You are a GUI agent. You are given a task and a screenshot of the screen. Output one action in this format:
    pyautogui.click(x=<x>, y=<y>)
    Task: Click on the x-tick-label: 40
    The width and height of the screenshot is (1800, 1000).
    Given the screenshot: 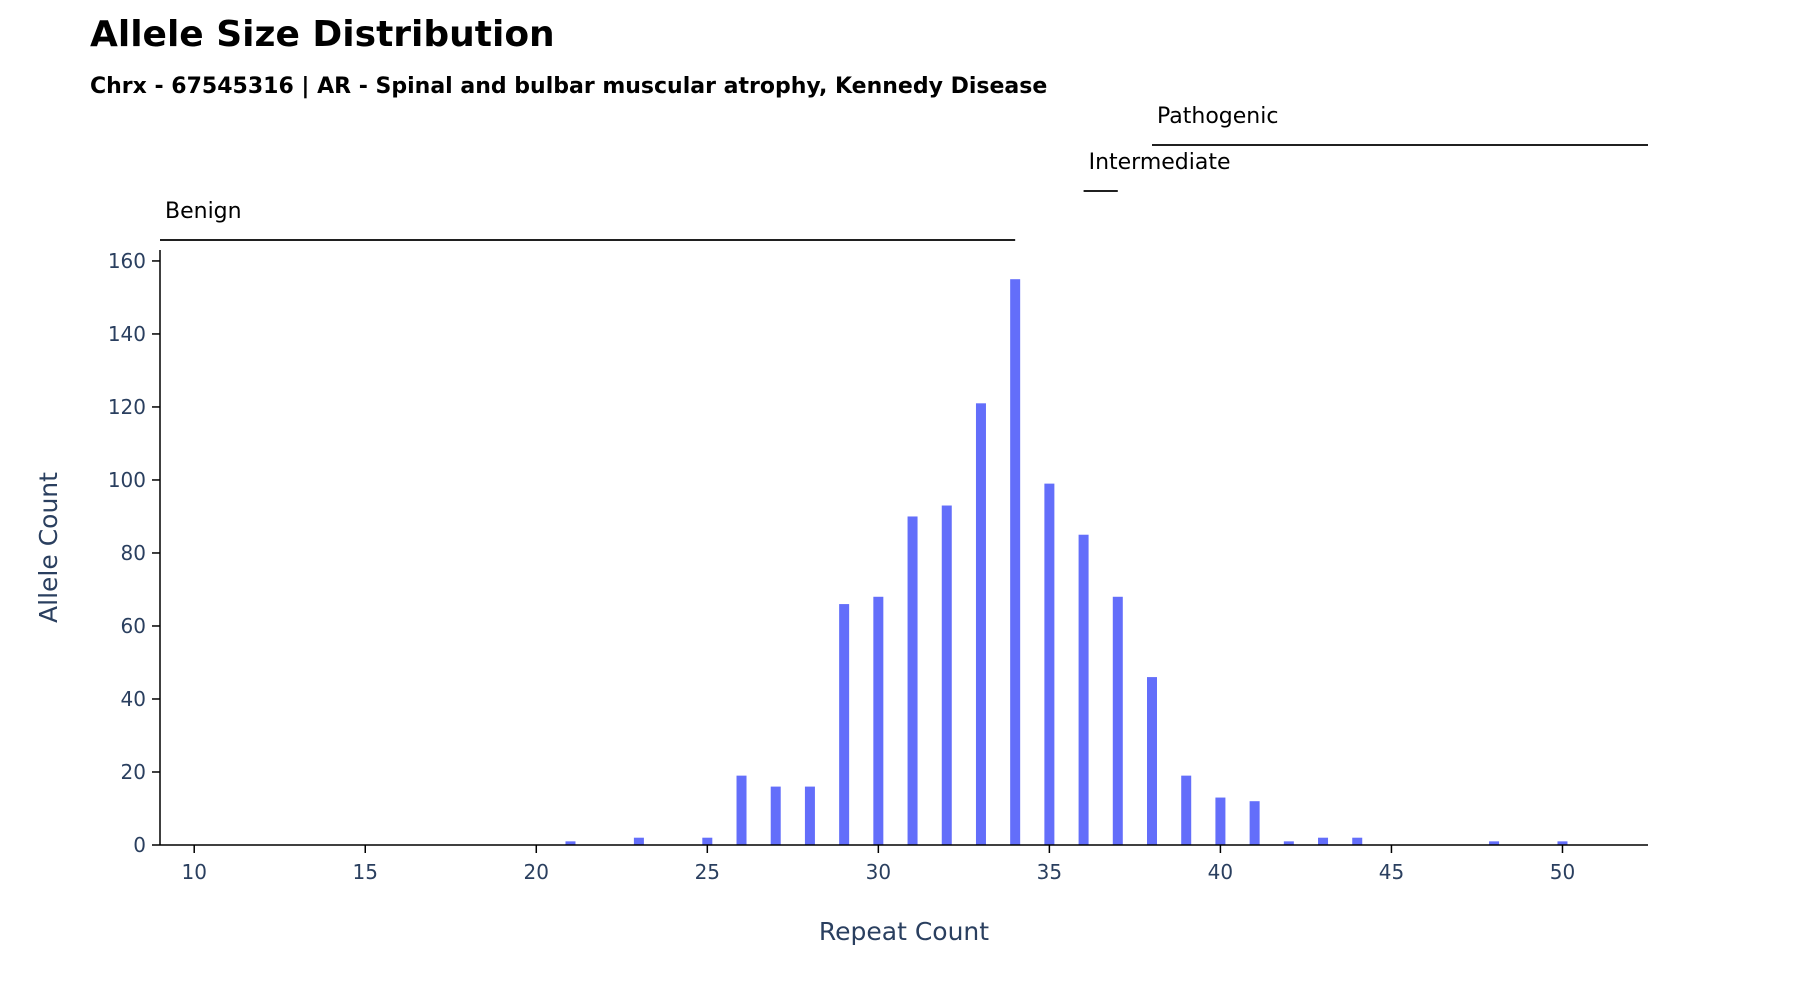 What is the action you would take?
    pyautogui.click(x=1220, y=872)
    